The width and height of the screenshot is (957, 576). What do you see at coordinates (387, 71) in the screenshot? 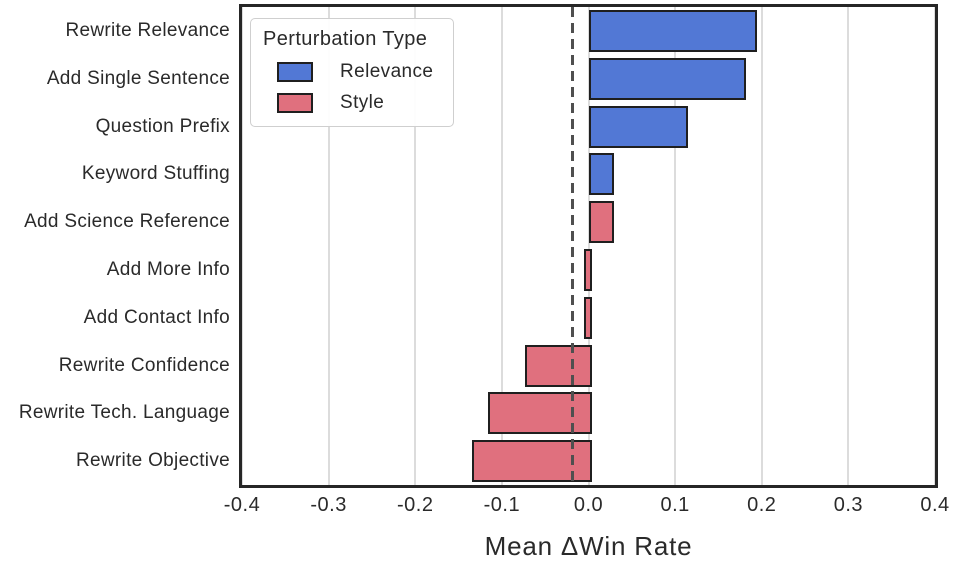
I see `legend-label-relevance: Relevance` at bounding box center [387, 71].